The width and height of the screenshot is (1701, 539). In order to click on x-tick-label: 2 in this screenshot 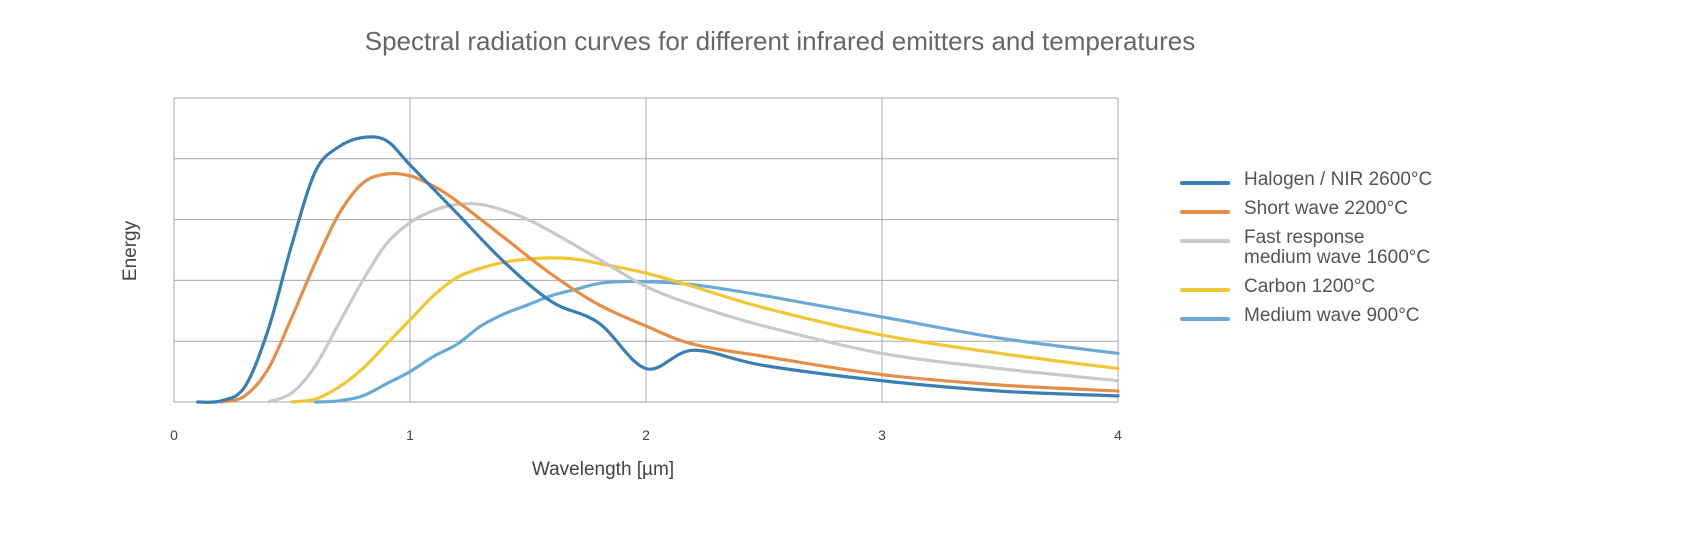, I will do `click(646, 435)`.